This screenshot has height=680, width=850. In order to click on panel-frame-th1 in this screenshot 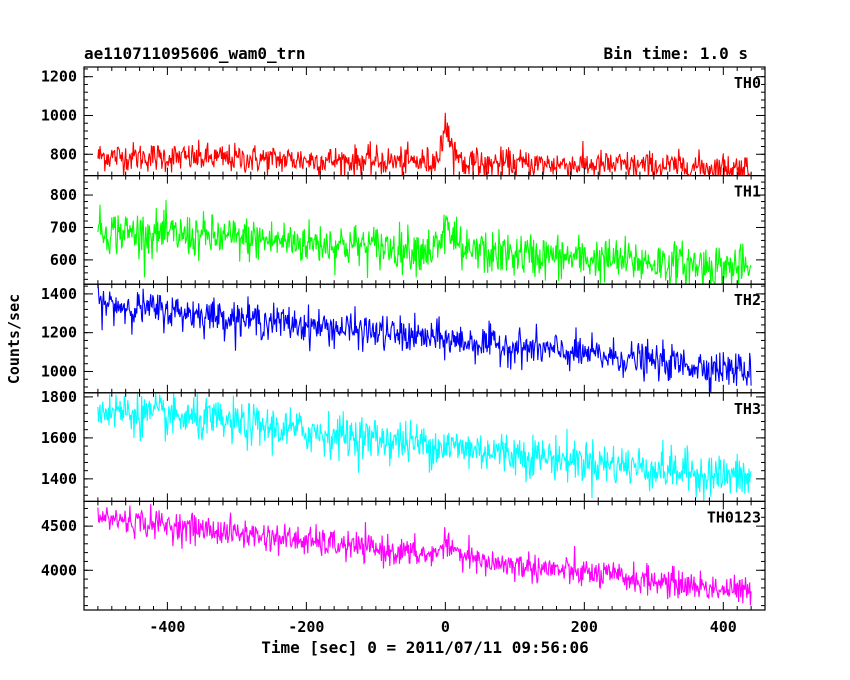, I will do `click(424, 230)`.